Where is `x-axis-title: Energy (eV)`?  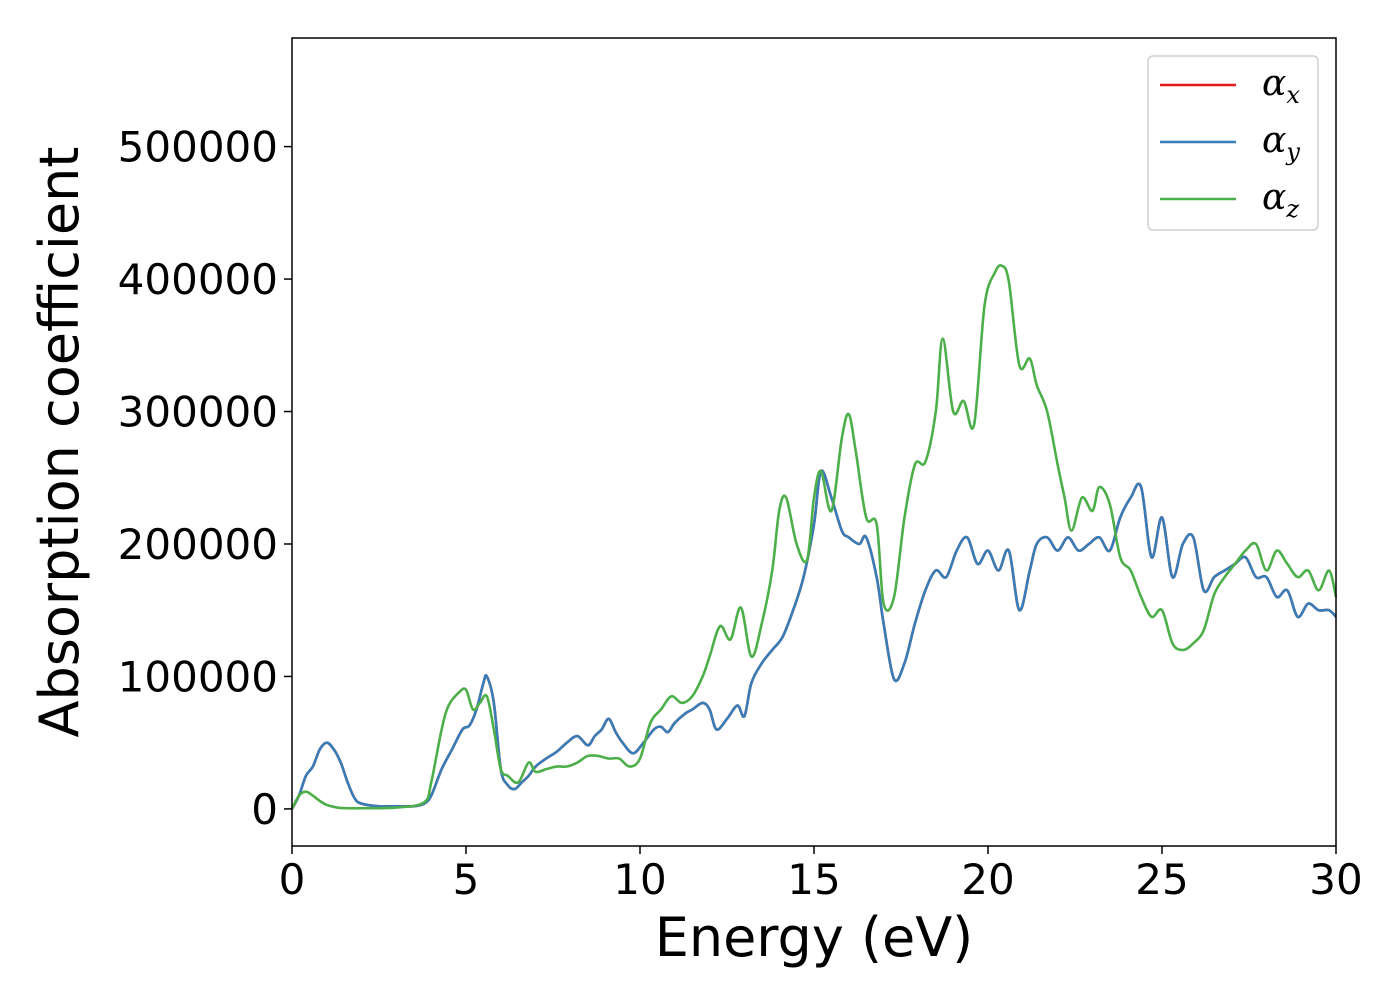 x-axis-title: Energy (eV) is located at coordinates (814, 937).